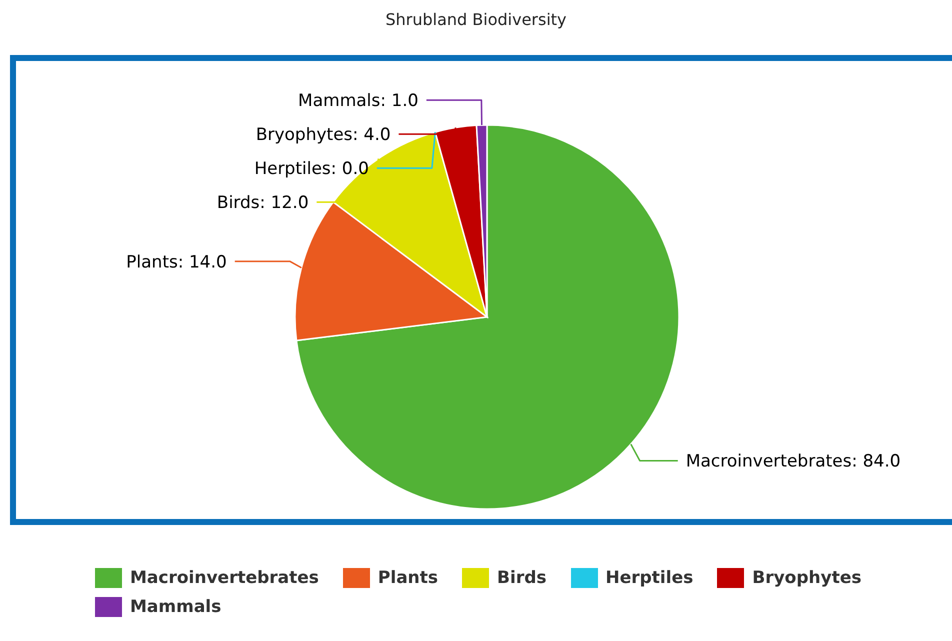 The height and width of the screenshot is (641, 952). Describe the element at coordinates (224, 578) in the screenshot. I see `legend-label: Macroinvertebrates` at that location.